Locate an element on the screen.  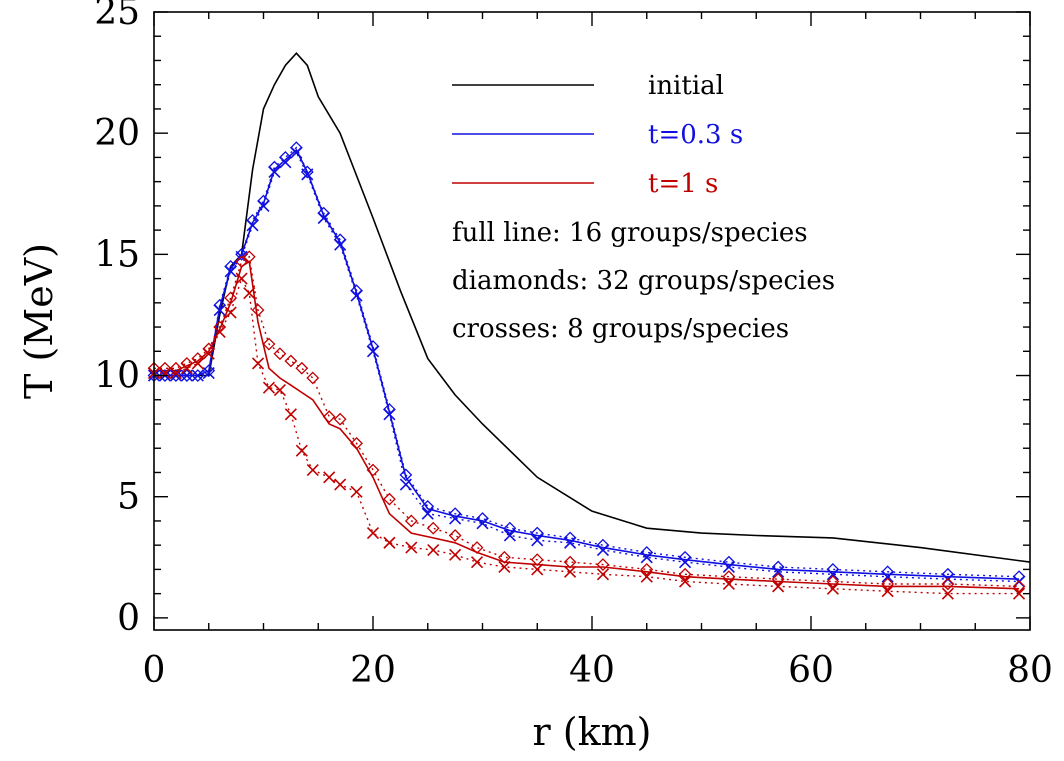
legend-note: diamonds: 32 groups/species is located at coordinates (643, 281).